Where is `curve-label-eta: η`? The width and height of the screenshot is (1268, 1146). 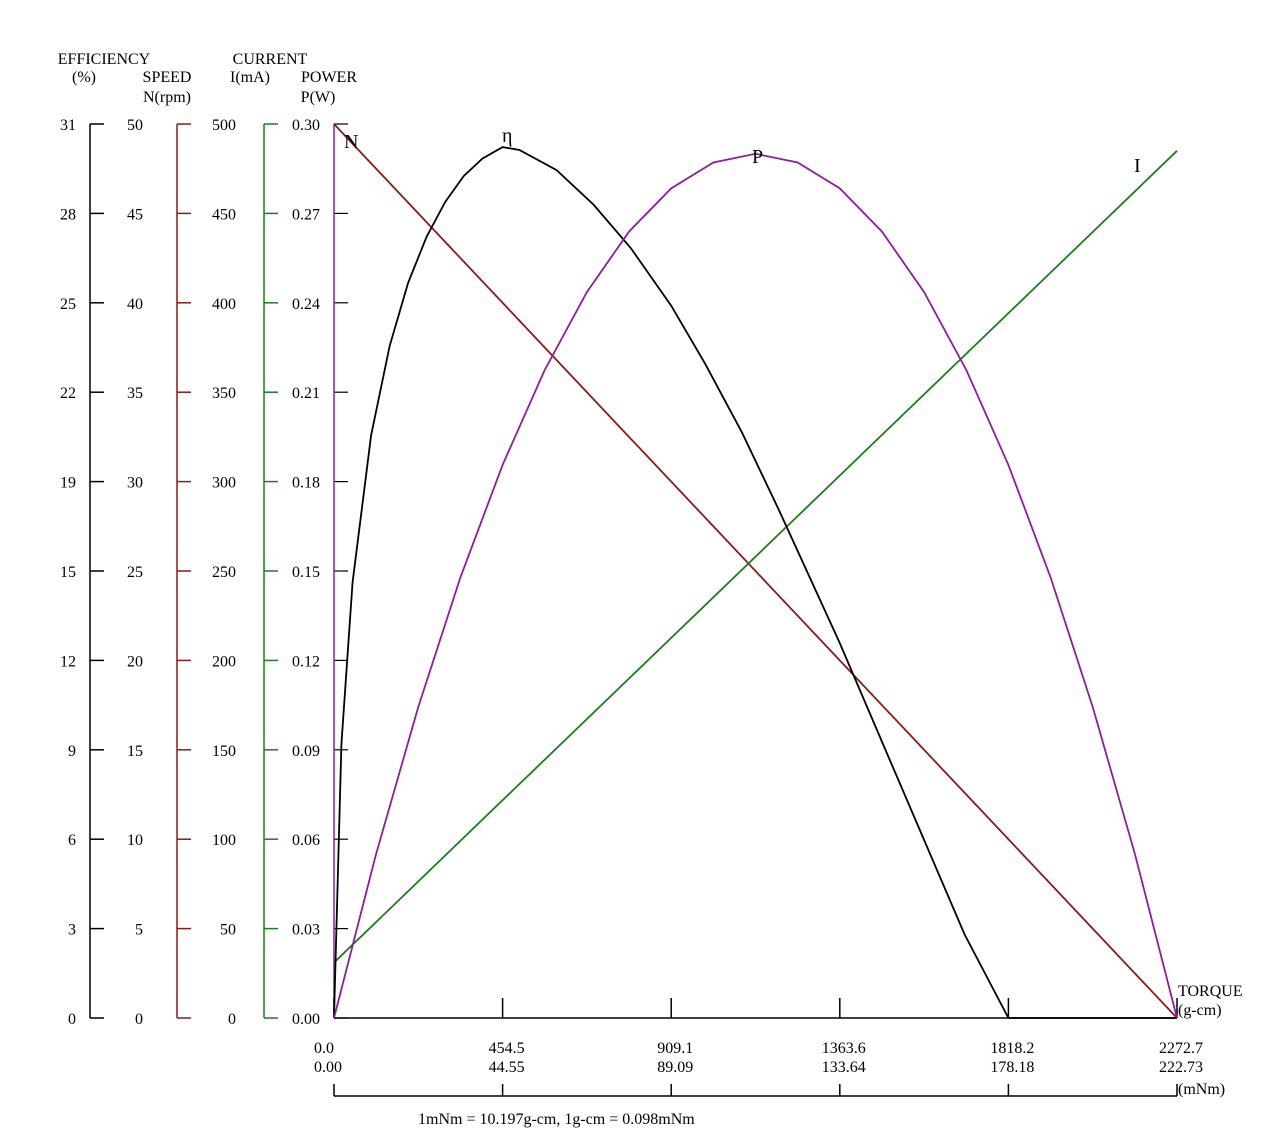
curve-label-eta: η is located at coordinates (507, 136).